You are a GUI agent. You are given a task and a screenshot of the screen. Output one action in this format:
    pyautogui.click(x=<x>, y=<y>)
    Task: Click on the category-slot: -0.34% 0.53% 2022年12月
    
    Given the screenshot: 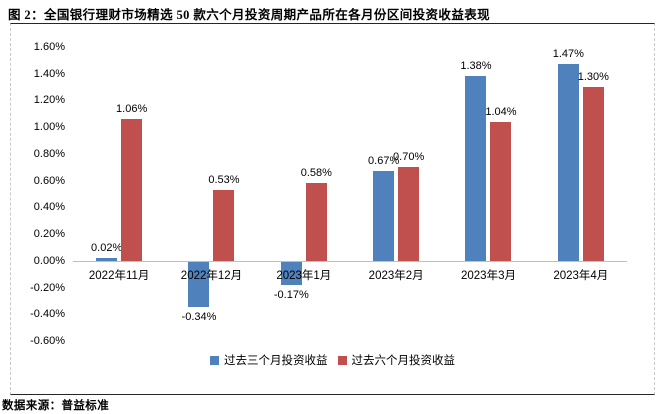 What is the action you would take?
    pyautogui.click(x=211, y=194)
    